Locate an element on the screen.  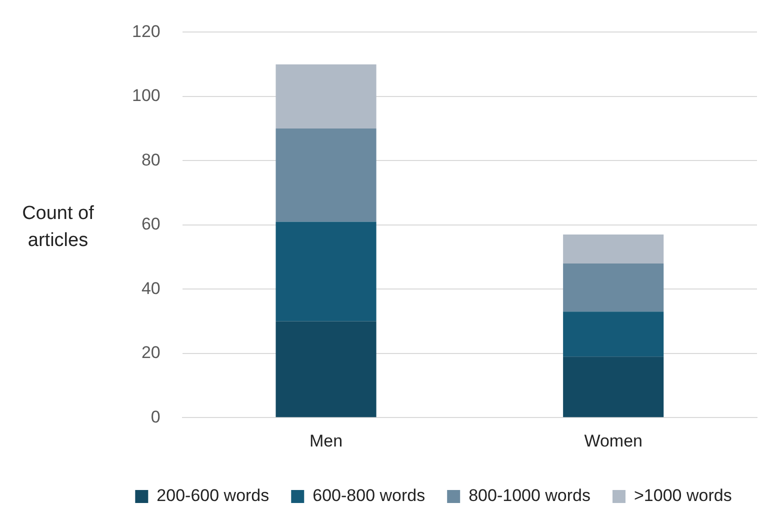
y-tick-label: 20 is located at coordinates (150, 352).